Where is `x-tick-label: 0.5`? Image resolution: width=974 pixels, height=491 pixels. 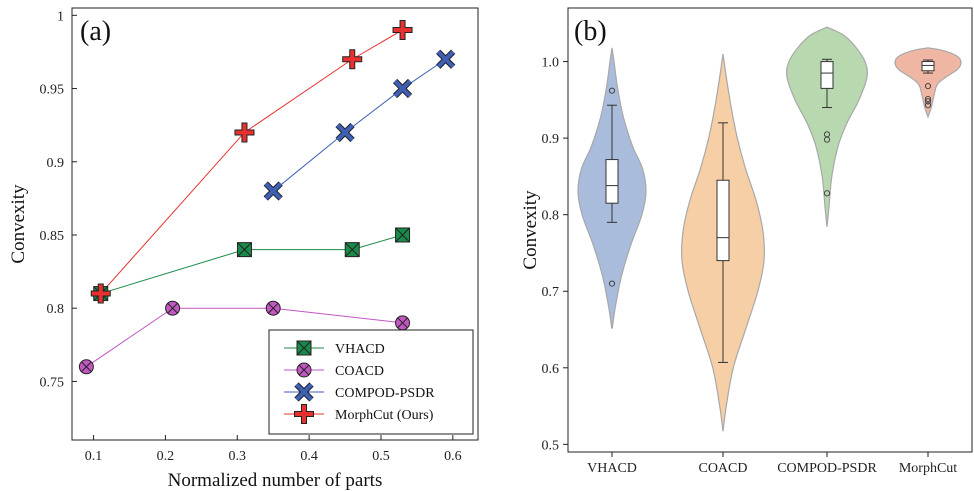
x-tick-label: 0.5 is located at coordinates (381, 456).